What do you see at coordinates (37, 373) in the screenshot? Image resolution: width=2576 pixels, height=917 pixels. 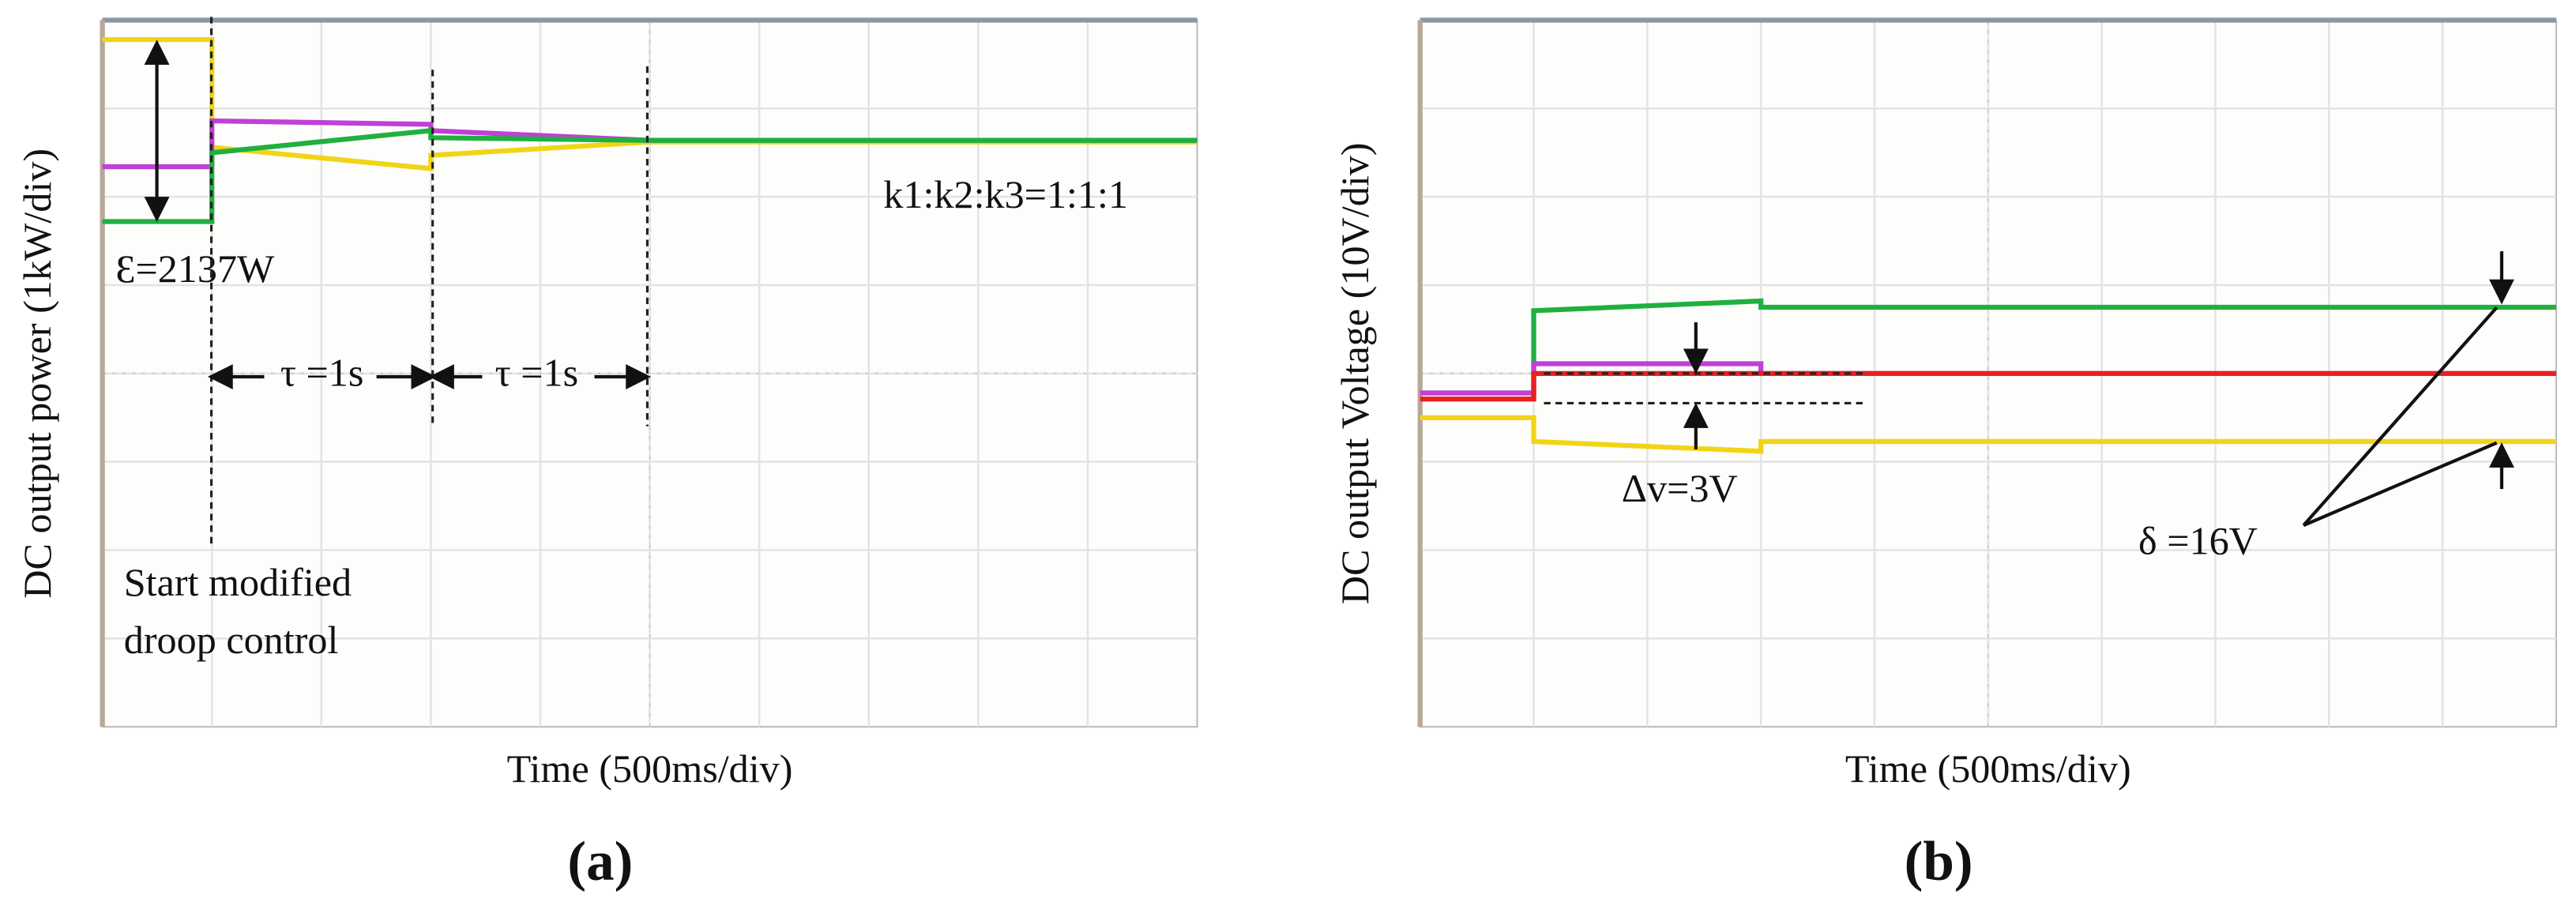 I see `y-axis-label: DC output power (1kW/div)` at bounding box center [37, 373].